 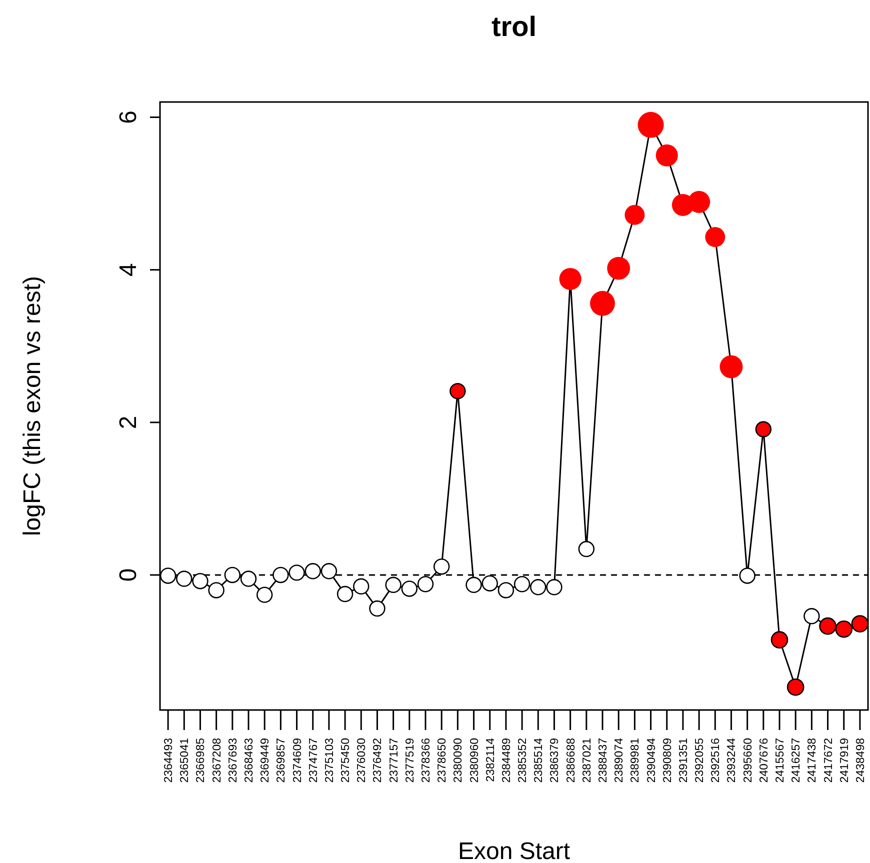 What do you see at coordinates (266, 760) in the screenshot?
I see `x-tick-label: 2369449` at bounding box center [266, 760].